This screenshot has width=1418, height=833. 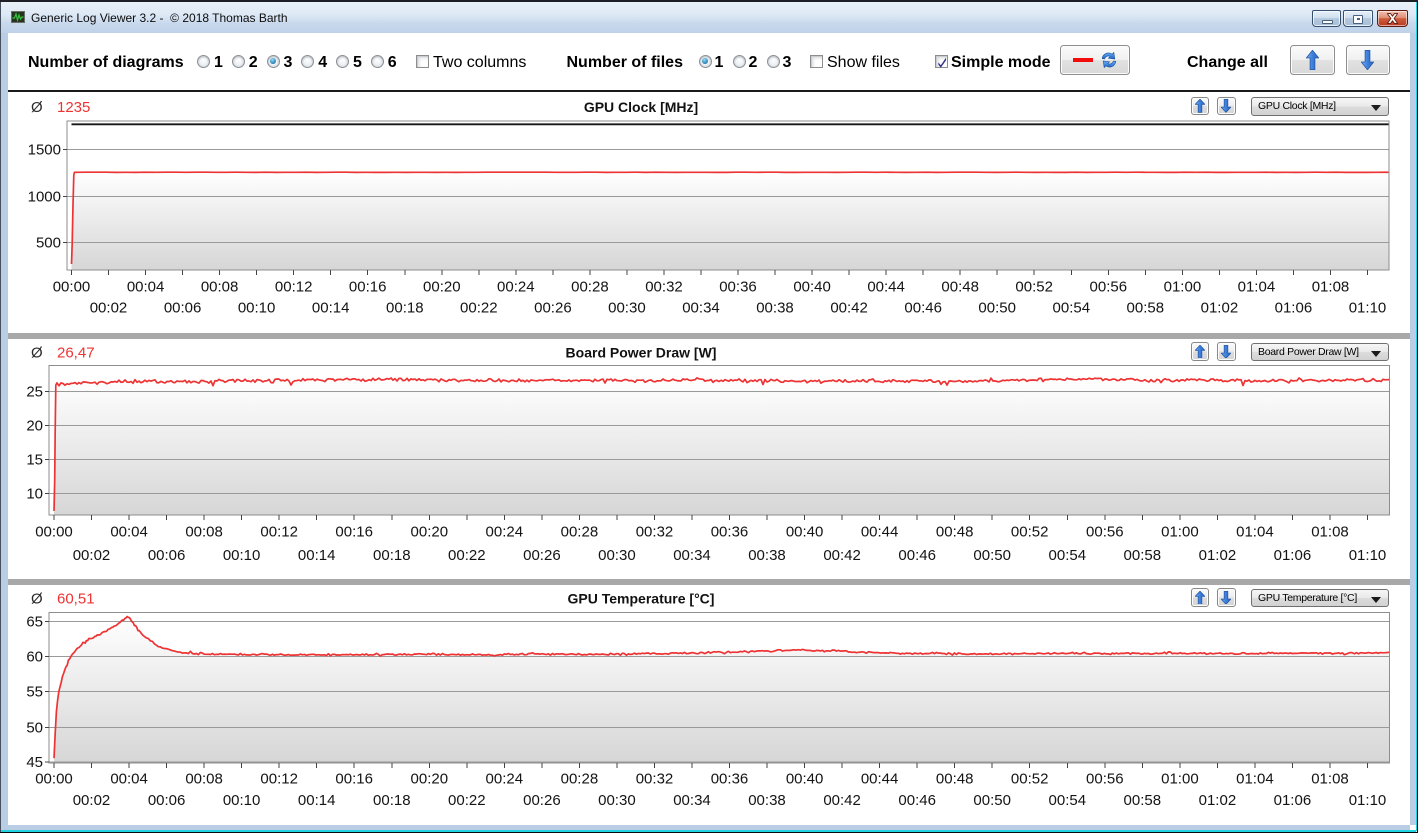 I want to click on svg-text: 45, so click(x=34, y=762).